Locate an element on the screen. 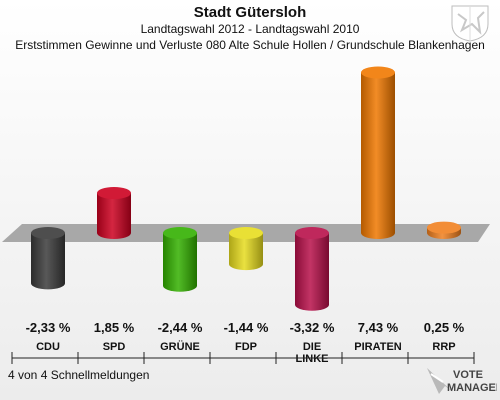  bar-die-linke is located at coordinates (312, 269).